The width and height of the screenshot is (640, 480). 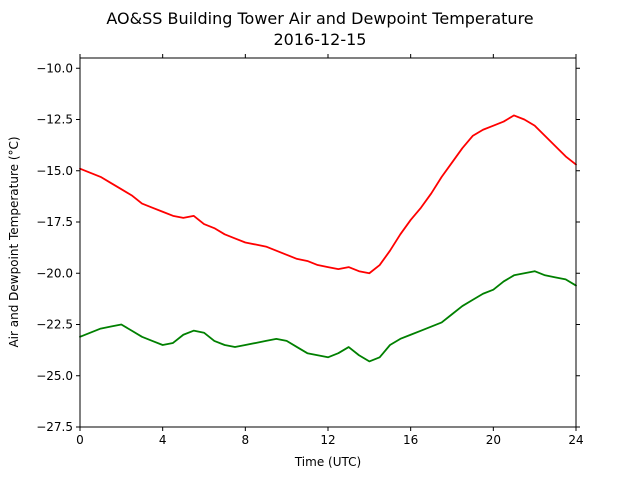 What do you see at coordinates (410, 440) in the screenshot?
I see `x-tick-label: 16` at bounding box center [410, 440].